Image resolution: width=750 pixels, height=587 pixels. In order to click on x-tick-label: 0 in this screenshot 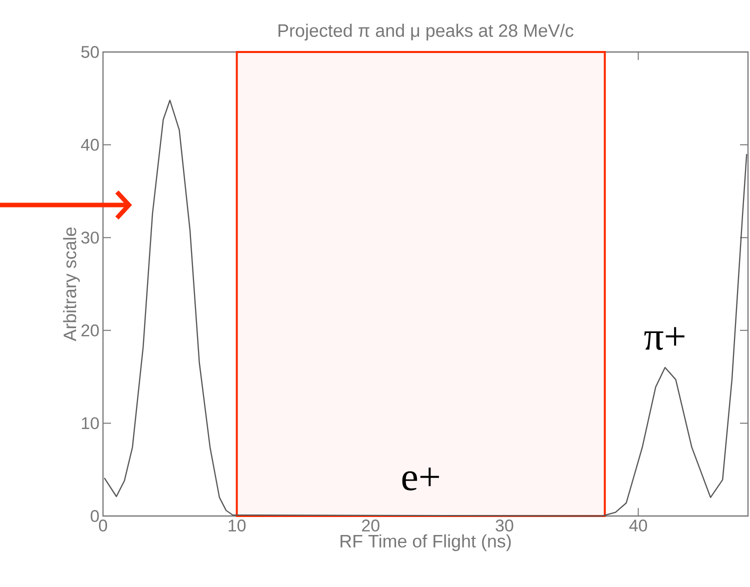, I will do `click(103, 526)`.